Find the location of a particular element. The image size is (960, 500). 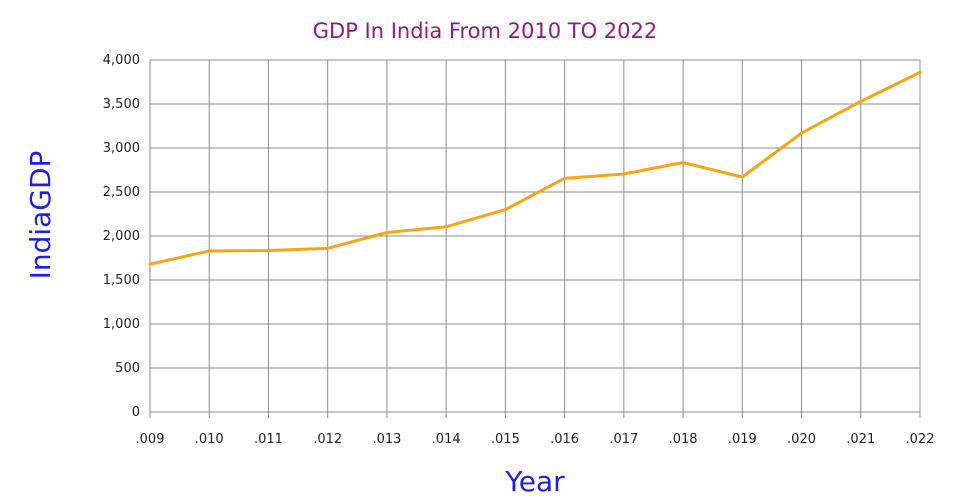

x-tick-label: .016 is located at coordinates (564, 439).